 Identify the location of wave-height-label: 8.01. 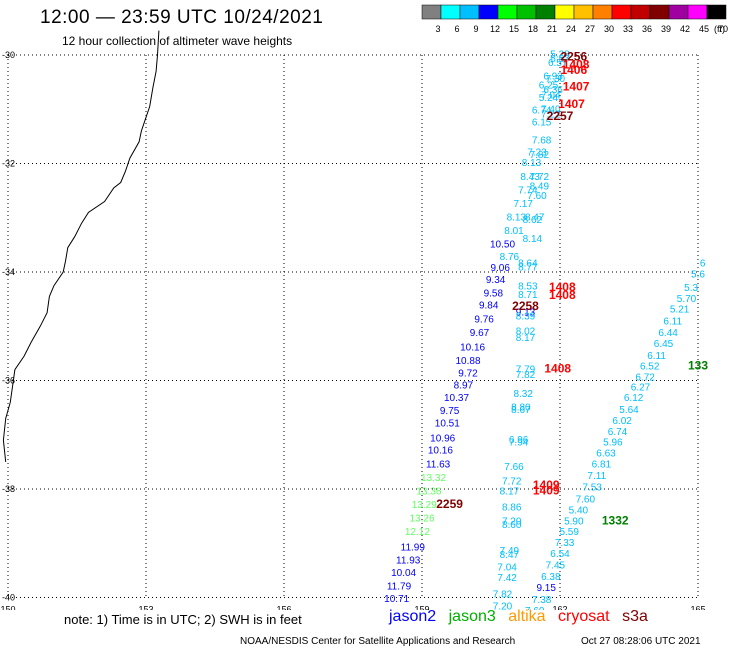
(514, 231).